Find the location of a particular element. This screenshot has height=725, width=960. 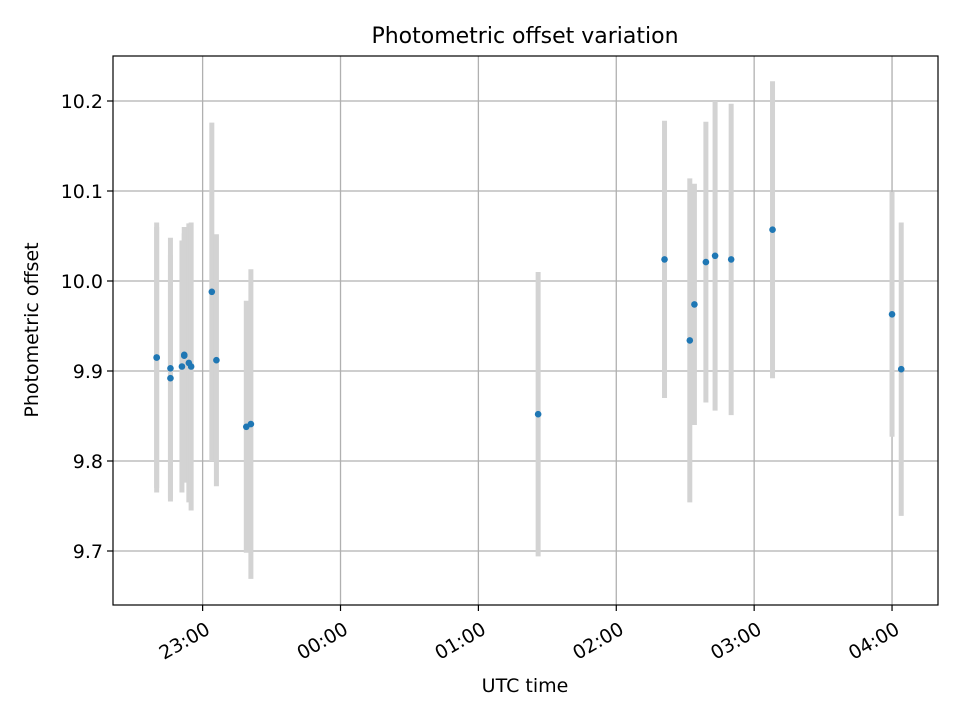

y-tick-label: 9.9 is located at coordinates (88, 372).